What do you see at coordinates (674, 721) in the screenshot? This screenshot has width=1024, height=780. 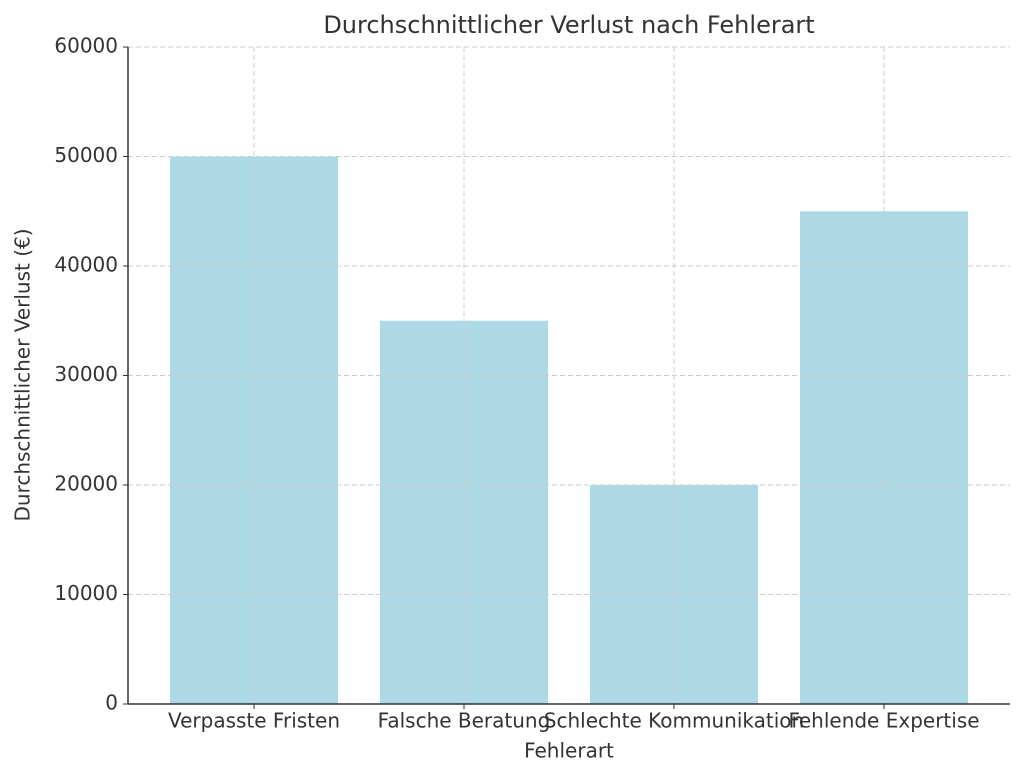 I see `x-tick-label: Schlechte Kommunikation` at bounding box center [674, 721].